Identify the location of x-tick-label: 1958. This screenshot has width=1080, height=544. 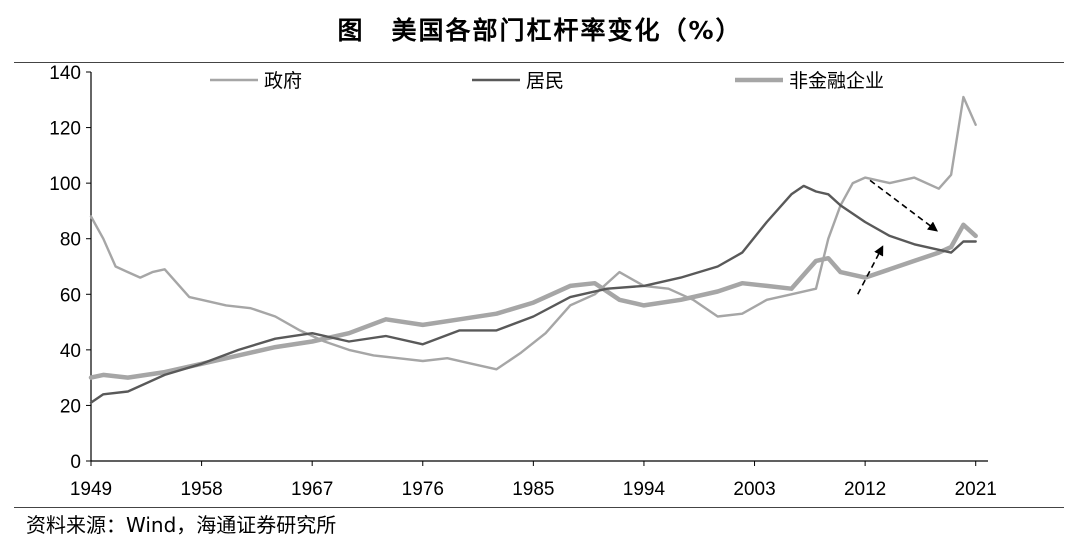
(201, 489).